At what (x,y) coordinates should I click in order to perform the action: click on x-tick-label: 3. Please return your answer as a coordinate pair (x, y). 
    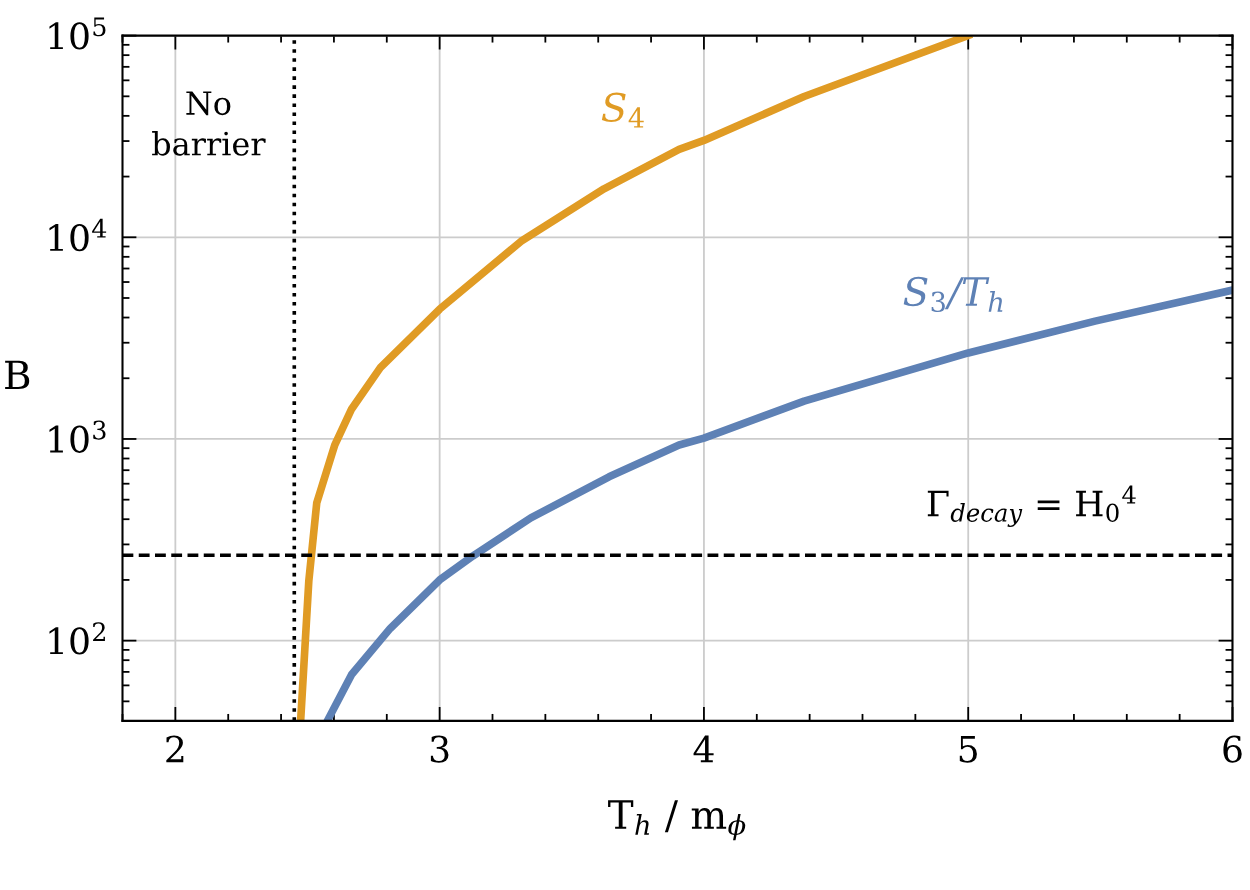
    Looking at the image, I should click on (439, 749).